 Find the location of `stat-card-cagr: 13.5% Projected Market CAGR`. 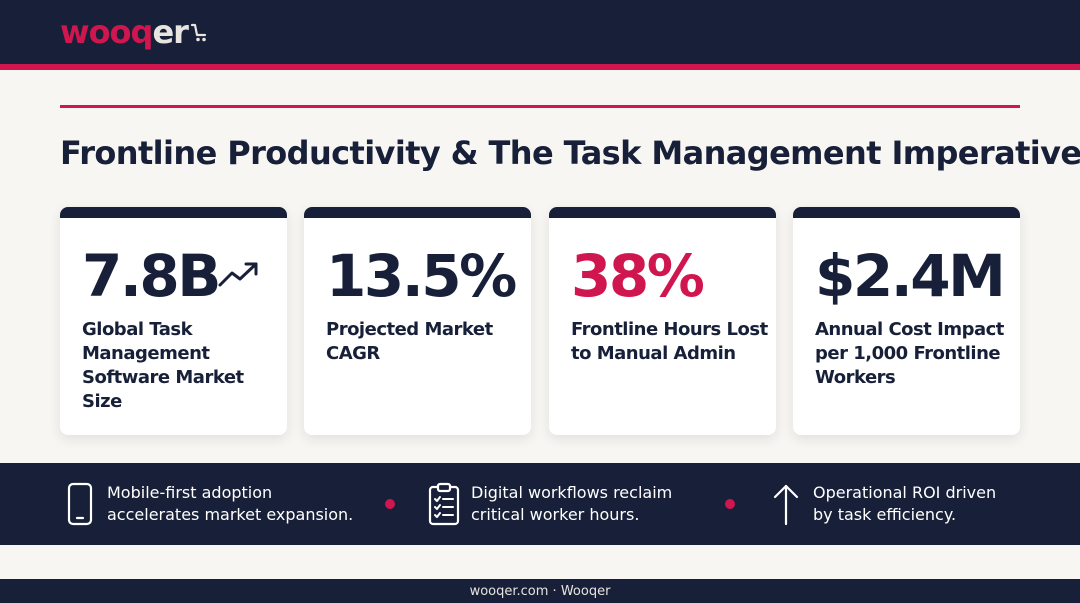

stat-card-cagr: 13.5% Projected Market CAGR is located at coordinates (417, 321).